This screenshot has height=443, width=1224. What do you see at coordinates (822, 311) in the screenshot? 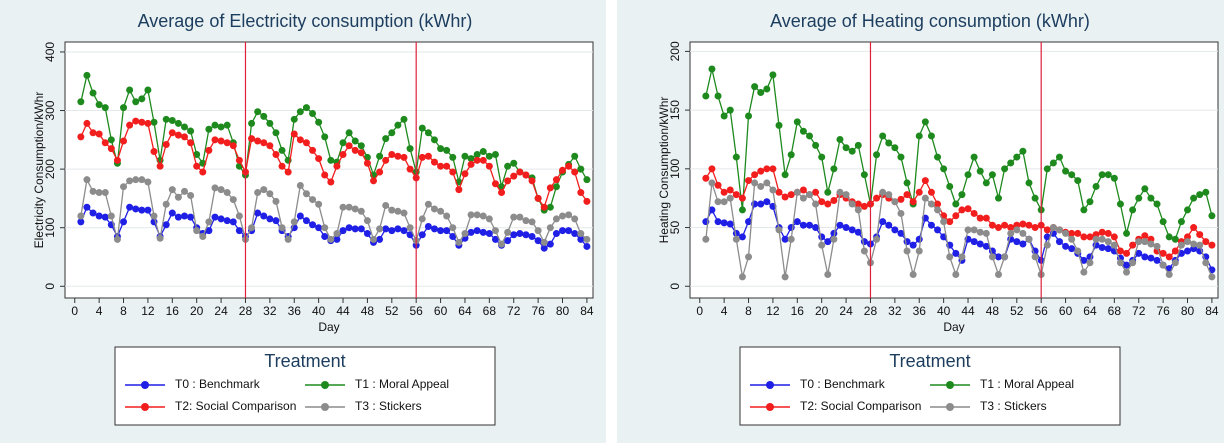
I see `x-tick-label: 20` at bounding box center [822, 311].